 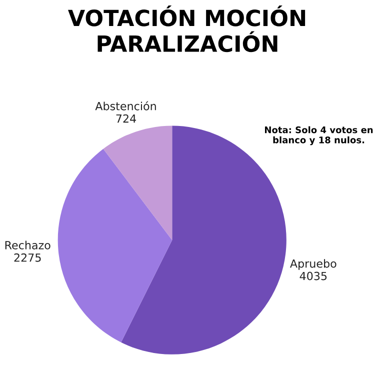 I want to click on slice-label: Rechazo, so click(x=27, y=245).